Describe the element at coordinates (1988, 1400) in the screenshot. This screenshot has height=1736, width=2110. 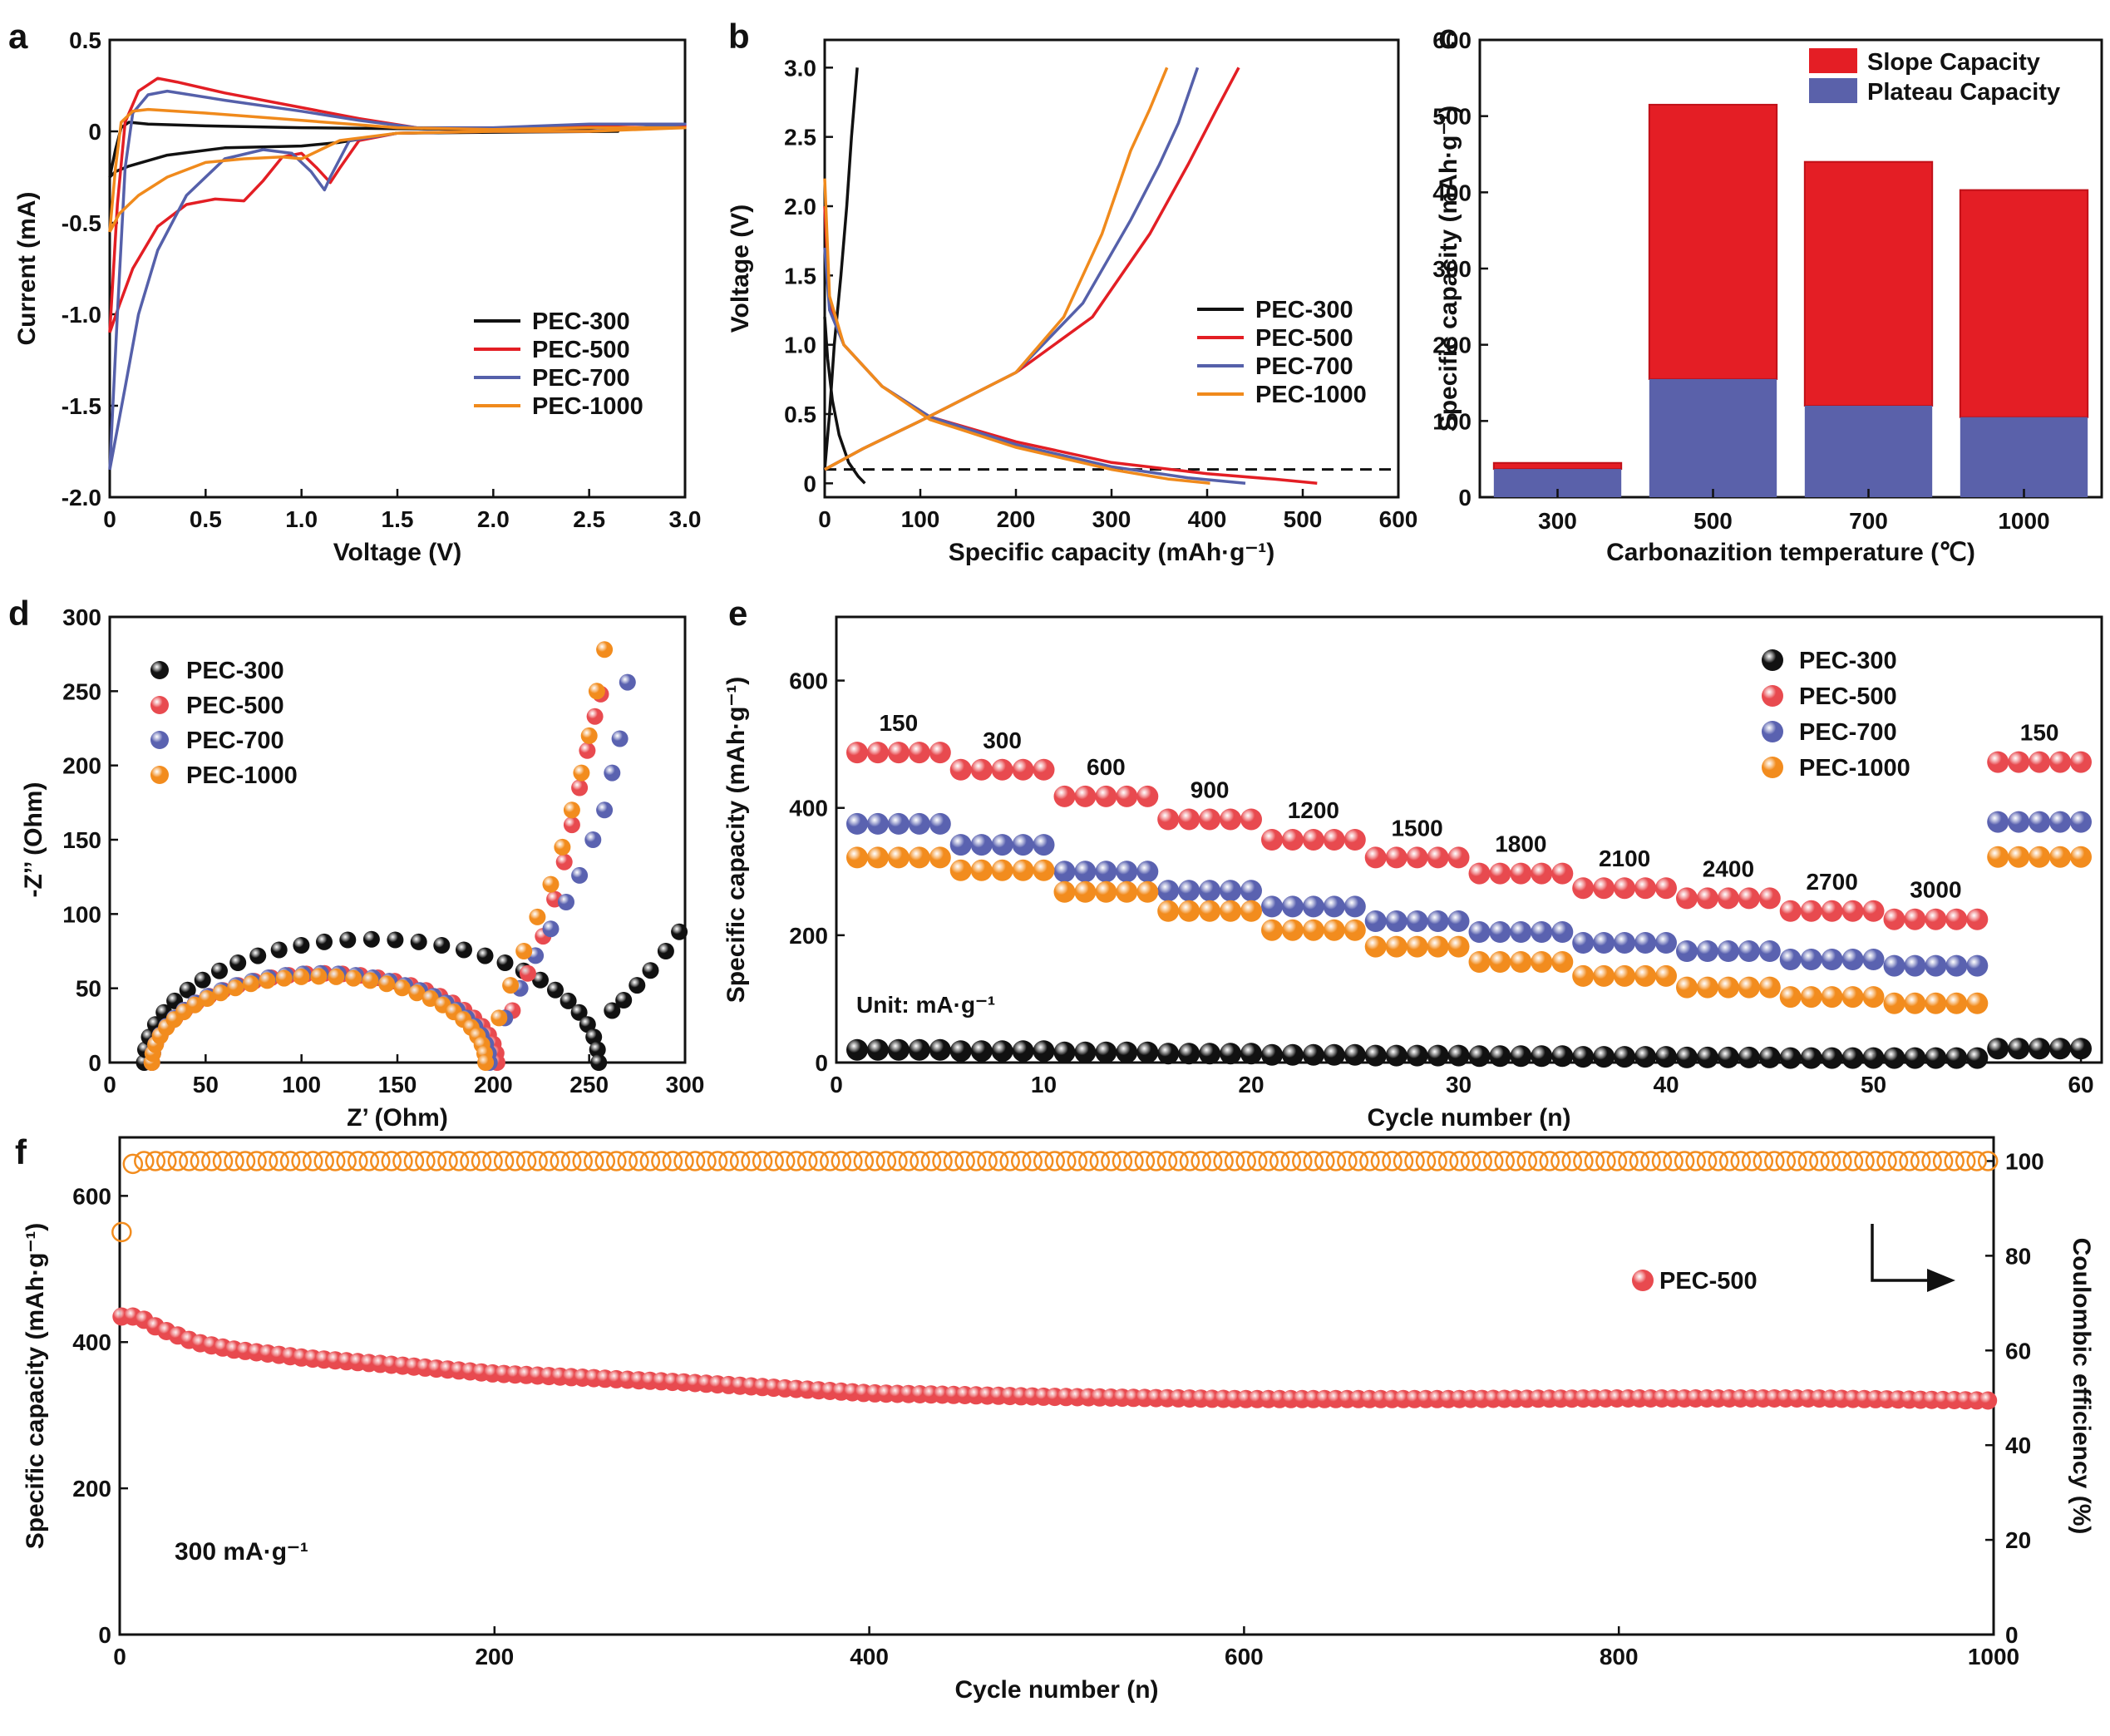
I see `panel-f-capacity-point` at that location.